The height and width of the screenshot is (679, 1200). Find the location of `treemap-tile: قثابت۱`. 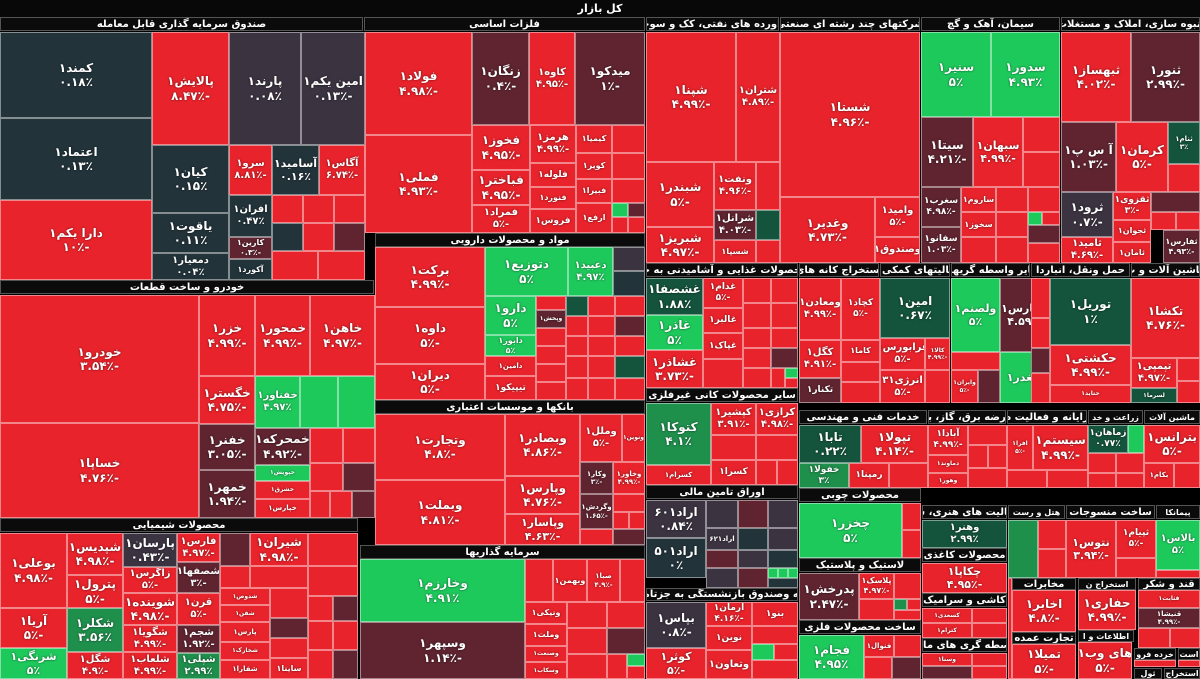

treemap-tile: قثابت۱ is located at coordinates (1169, 599).